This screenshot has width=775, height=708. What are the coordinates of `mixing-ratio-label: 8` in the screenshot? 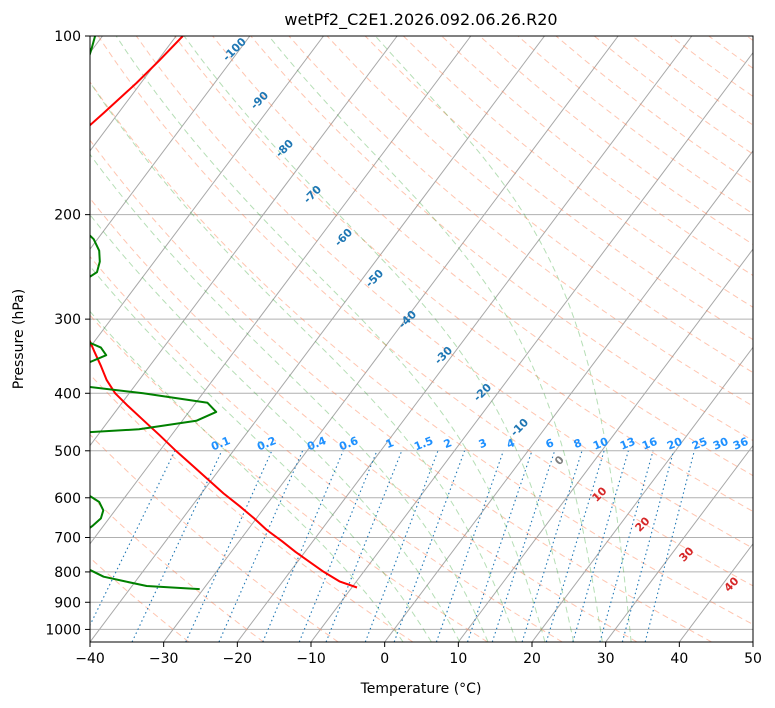 It's located at (578, 443).